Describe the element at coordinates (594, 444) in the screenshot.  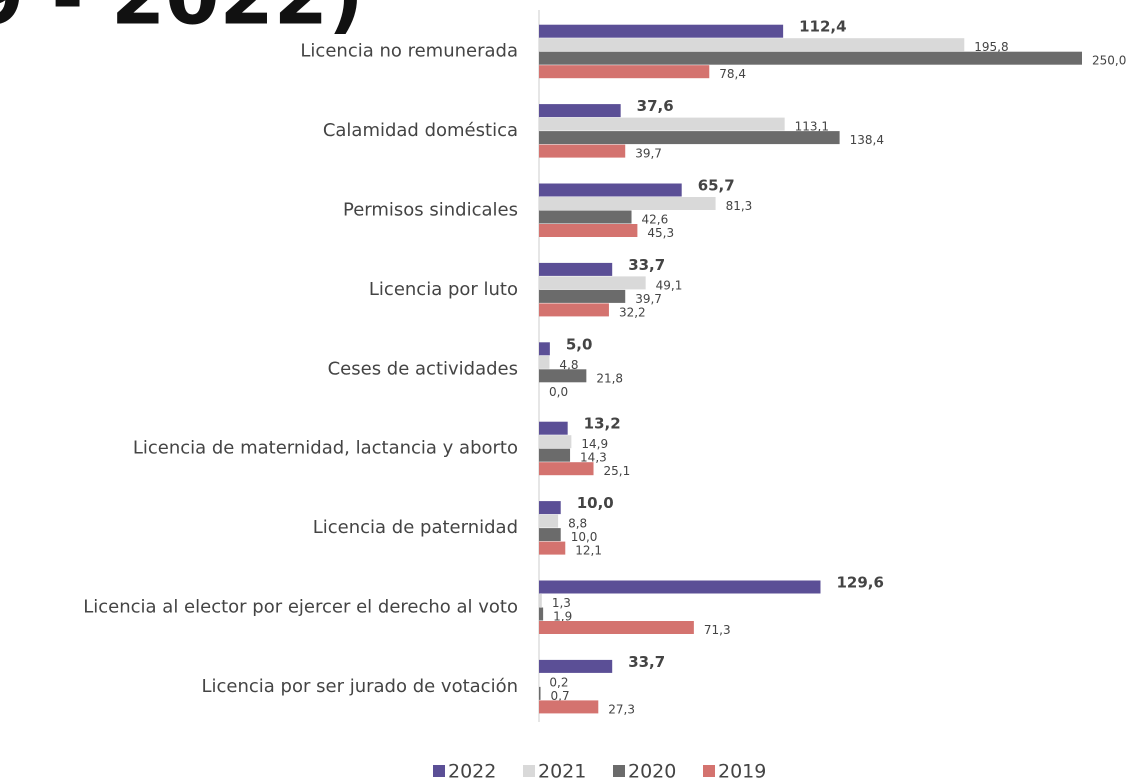
I see `value-label: 14,9` at that location.